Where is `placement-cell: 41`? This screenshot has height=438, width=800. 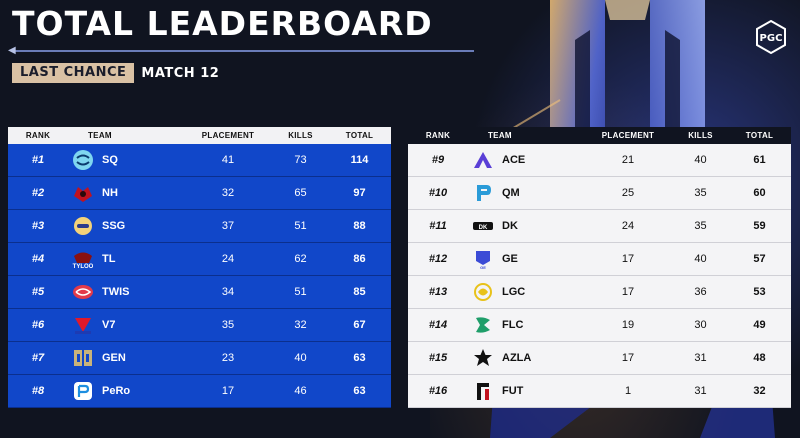 placement-cell: 41 is located at coordinates (228, 160).